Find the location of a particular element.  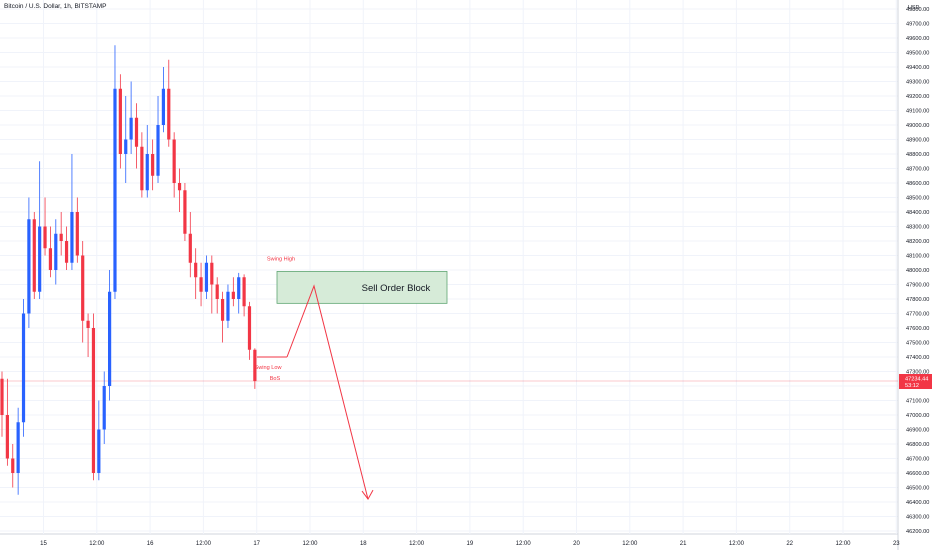

price-badge is located at coordinates (915, 382).